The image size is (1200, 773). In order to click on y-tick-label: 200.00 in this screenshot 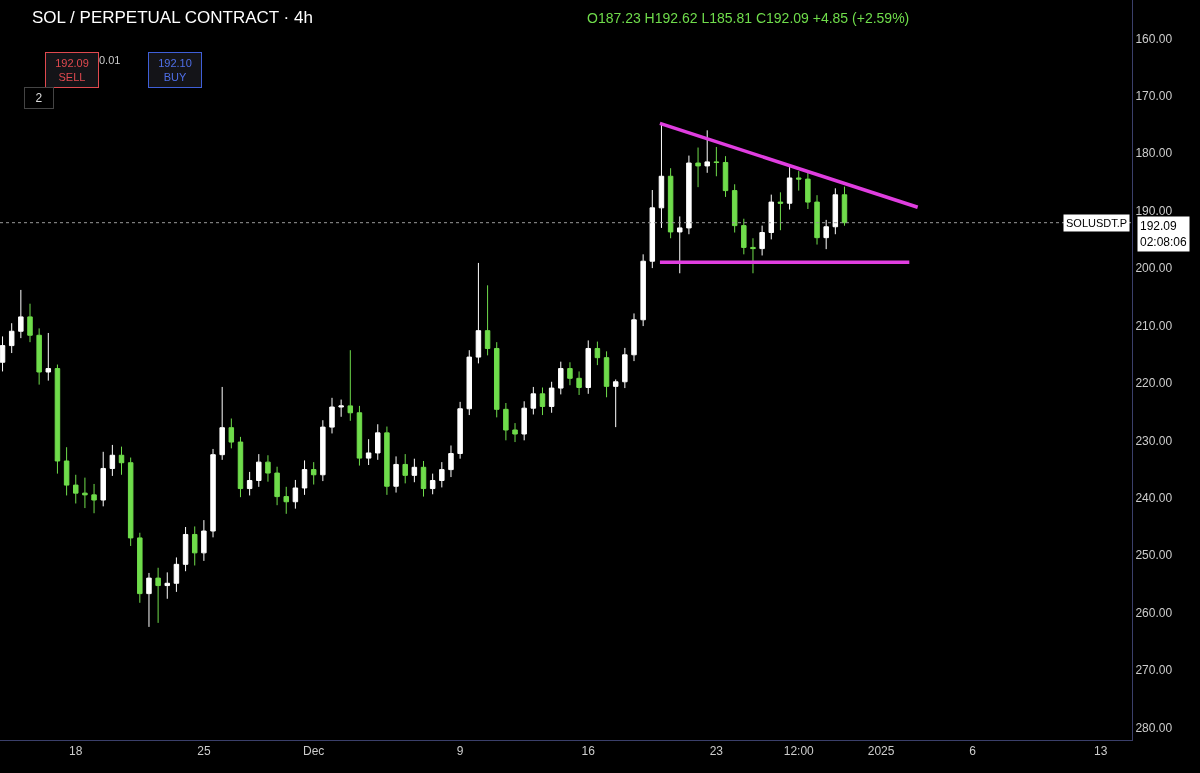, I will do `click(1154, 268)`.